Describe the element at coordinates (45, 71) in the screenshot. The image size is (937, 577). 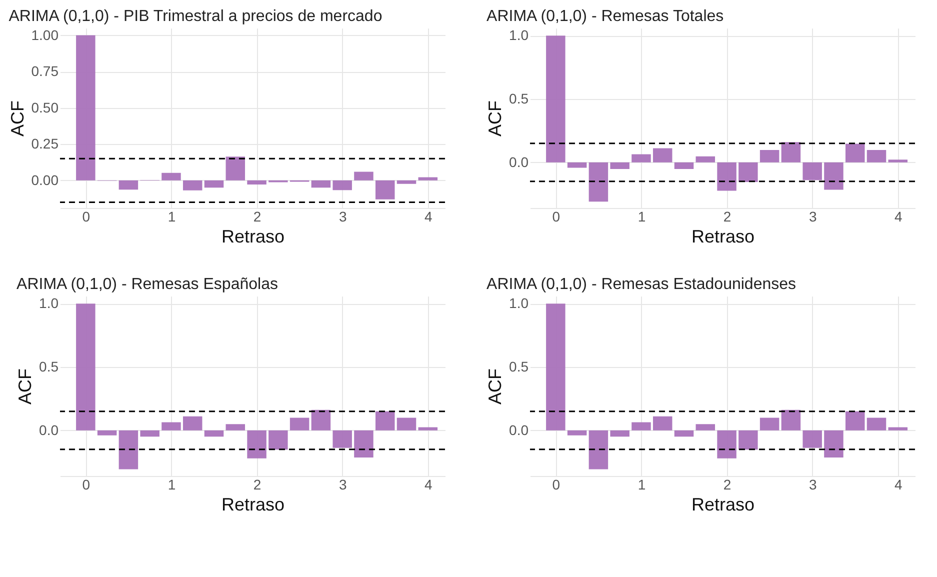
I see `y-tick-label: 0.75` at that location.